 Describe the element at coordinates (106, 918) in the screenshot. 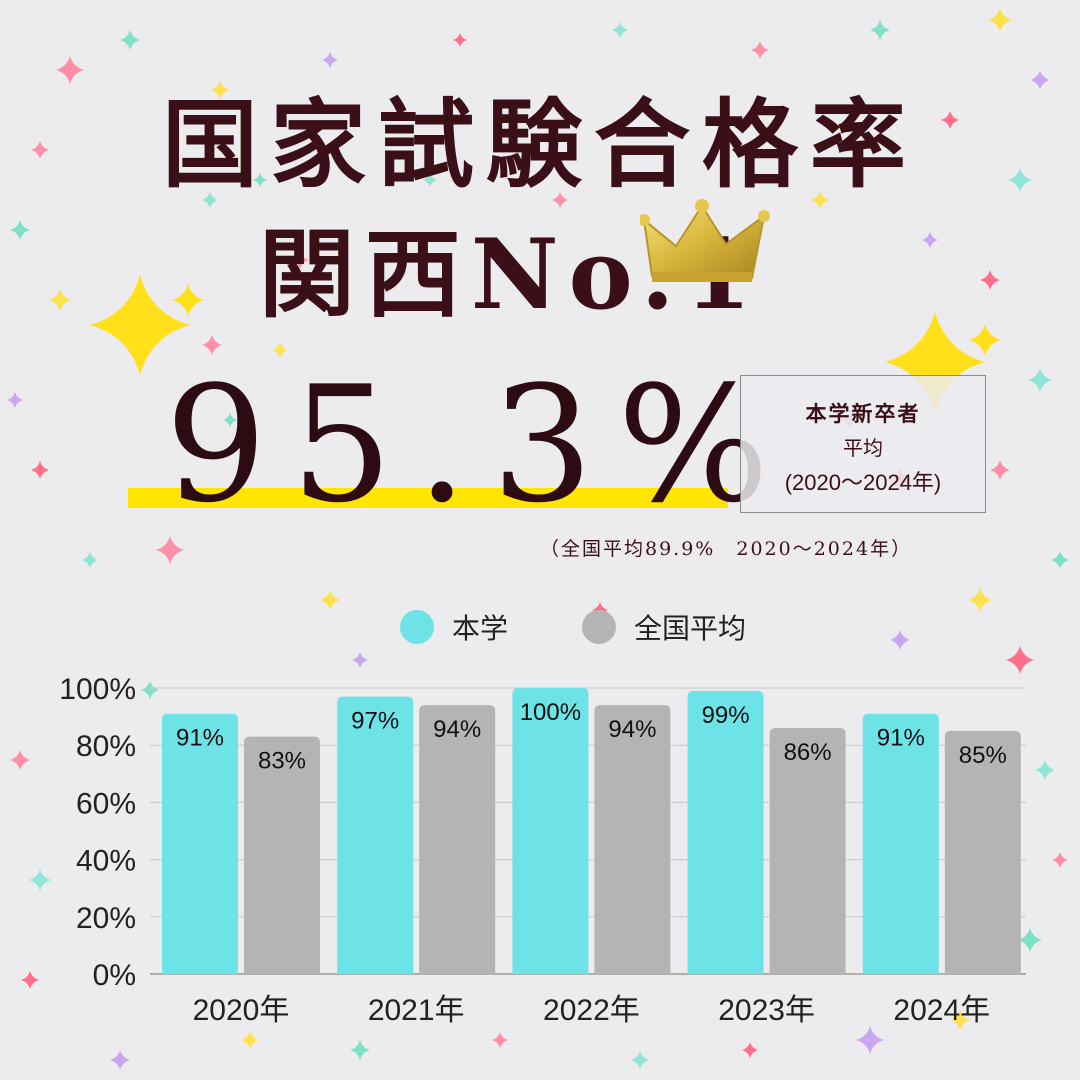

I see `y-tick-label: 20%` at that location.